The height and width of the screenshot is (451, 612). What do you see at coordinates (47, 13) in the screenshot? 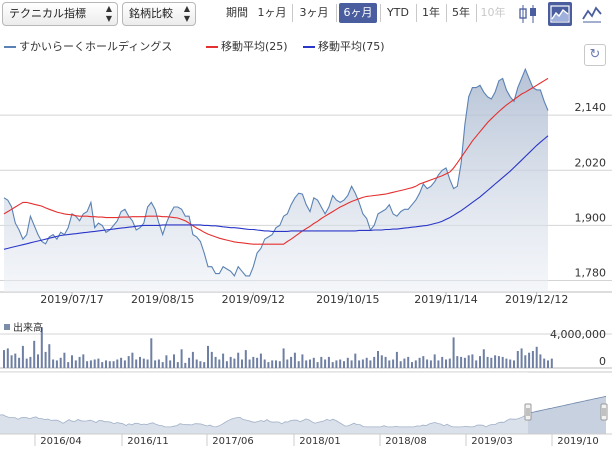
I see `technical-indicator-select-label: テクニカル指標` at bounding box center [47, 13].